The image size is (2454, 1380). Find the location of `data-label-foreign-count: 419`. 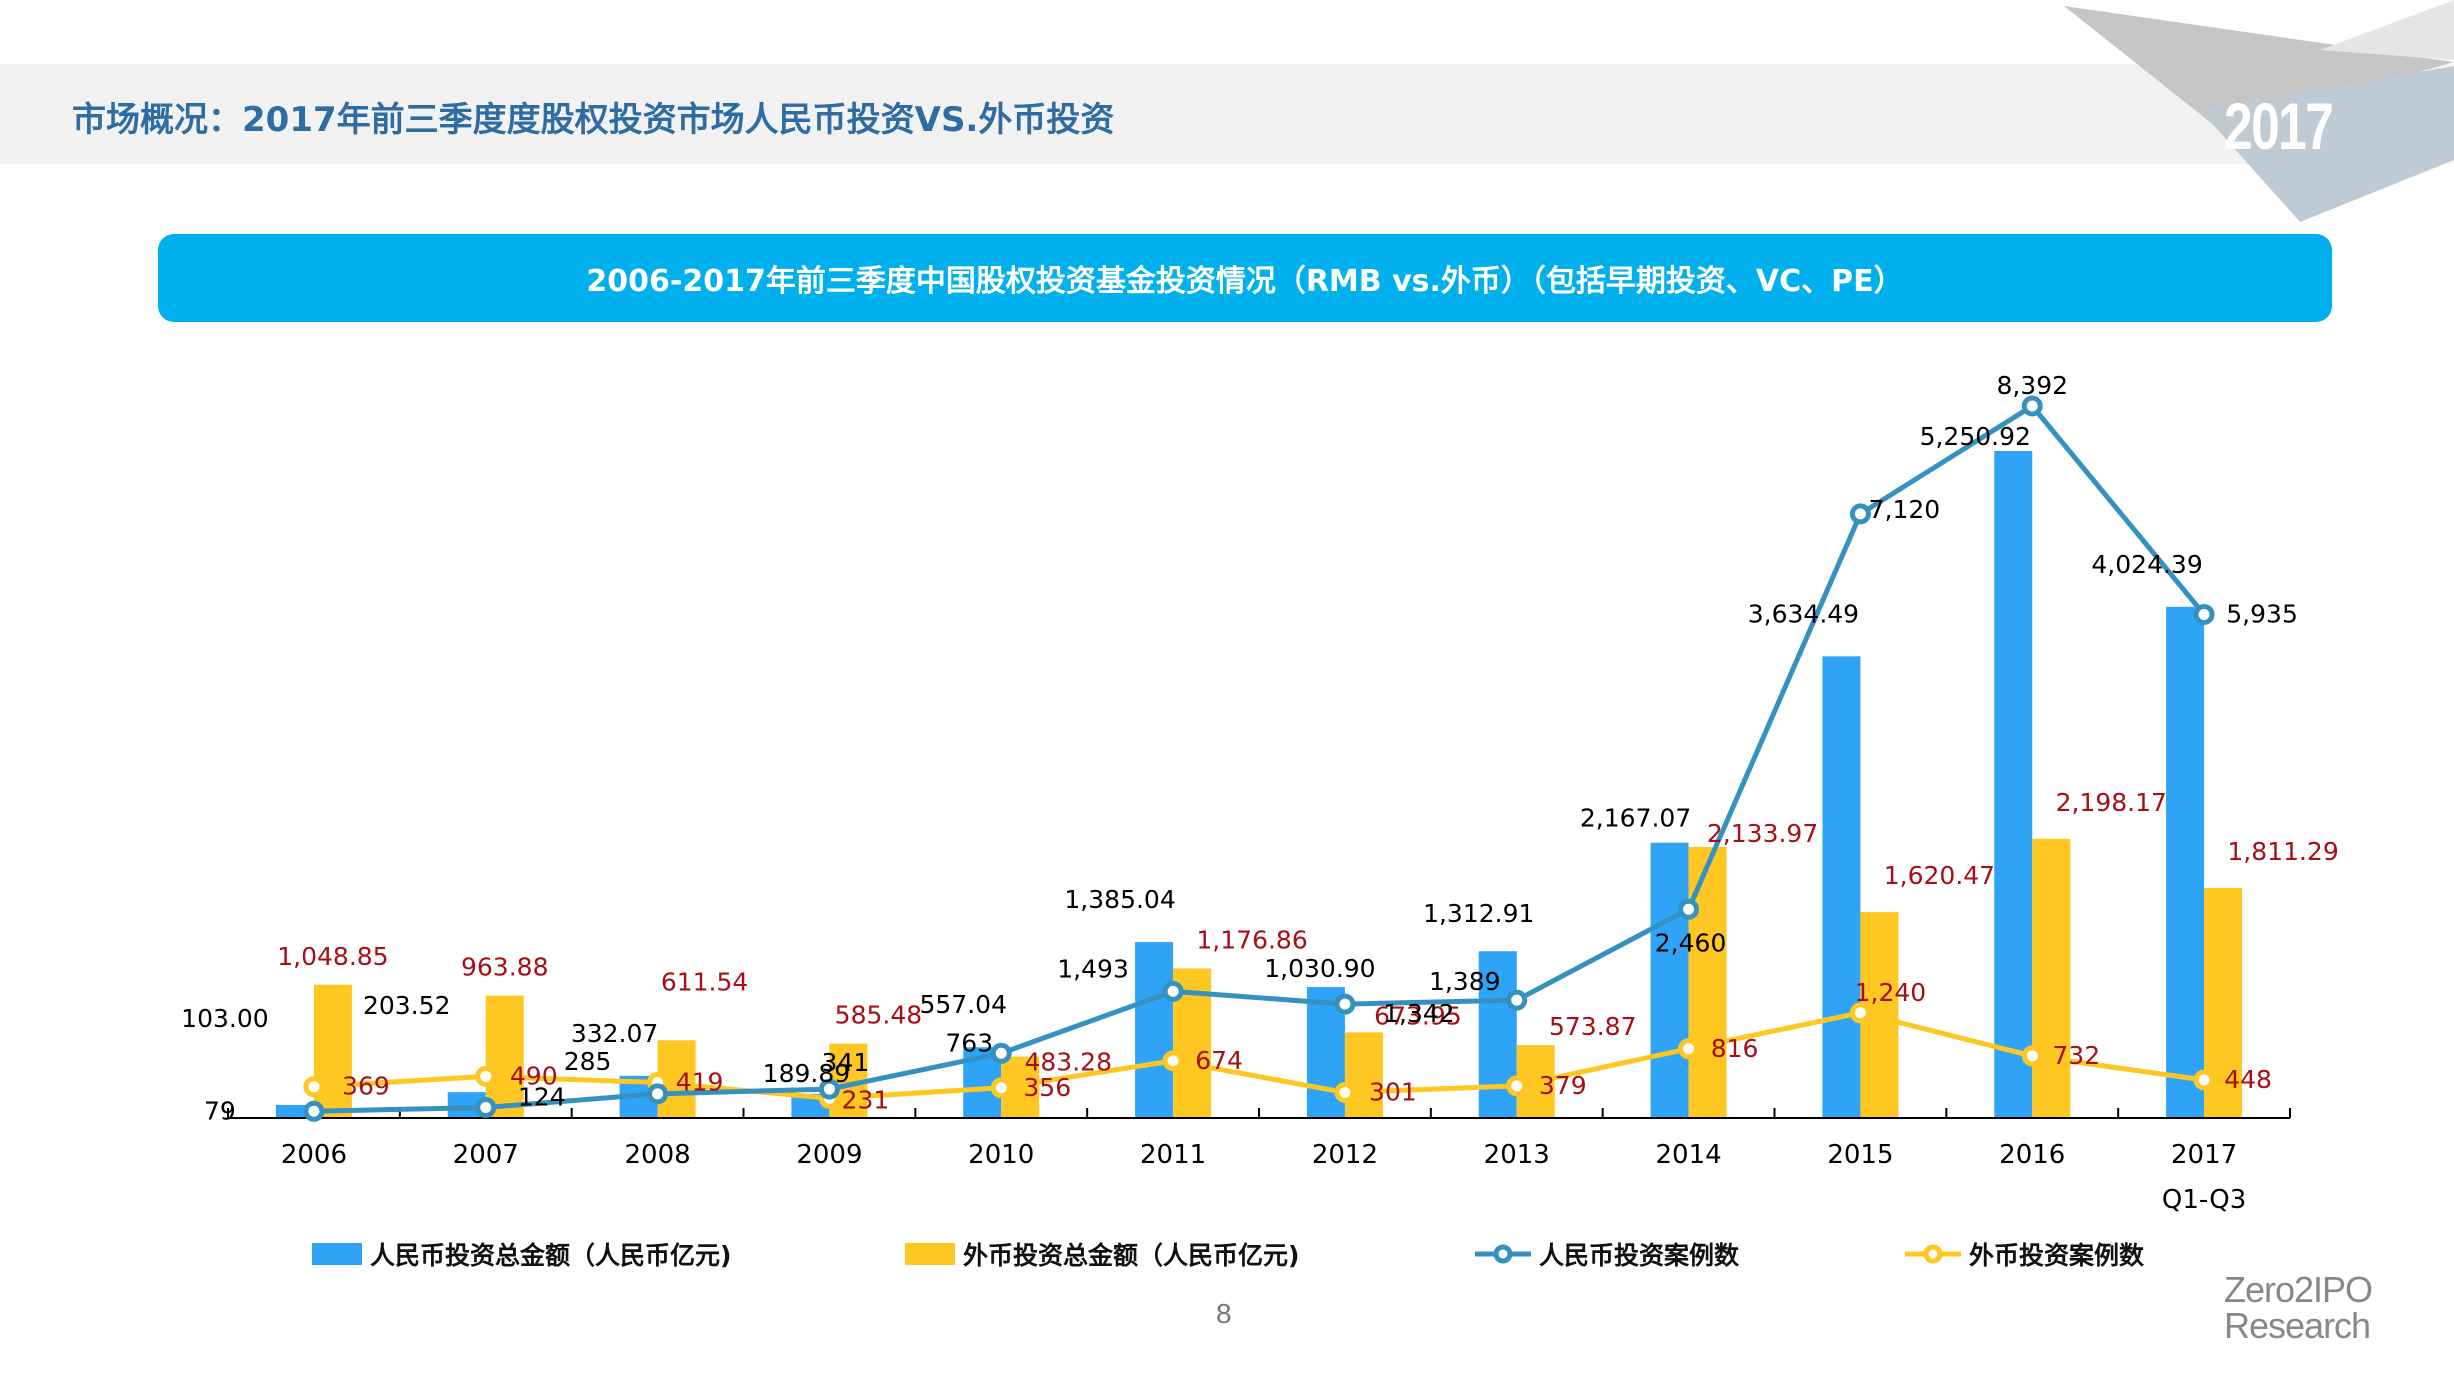

data-label-foreign-count: 419 is located at coordinates (700, 1081).